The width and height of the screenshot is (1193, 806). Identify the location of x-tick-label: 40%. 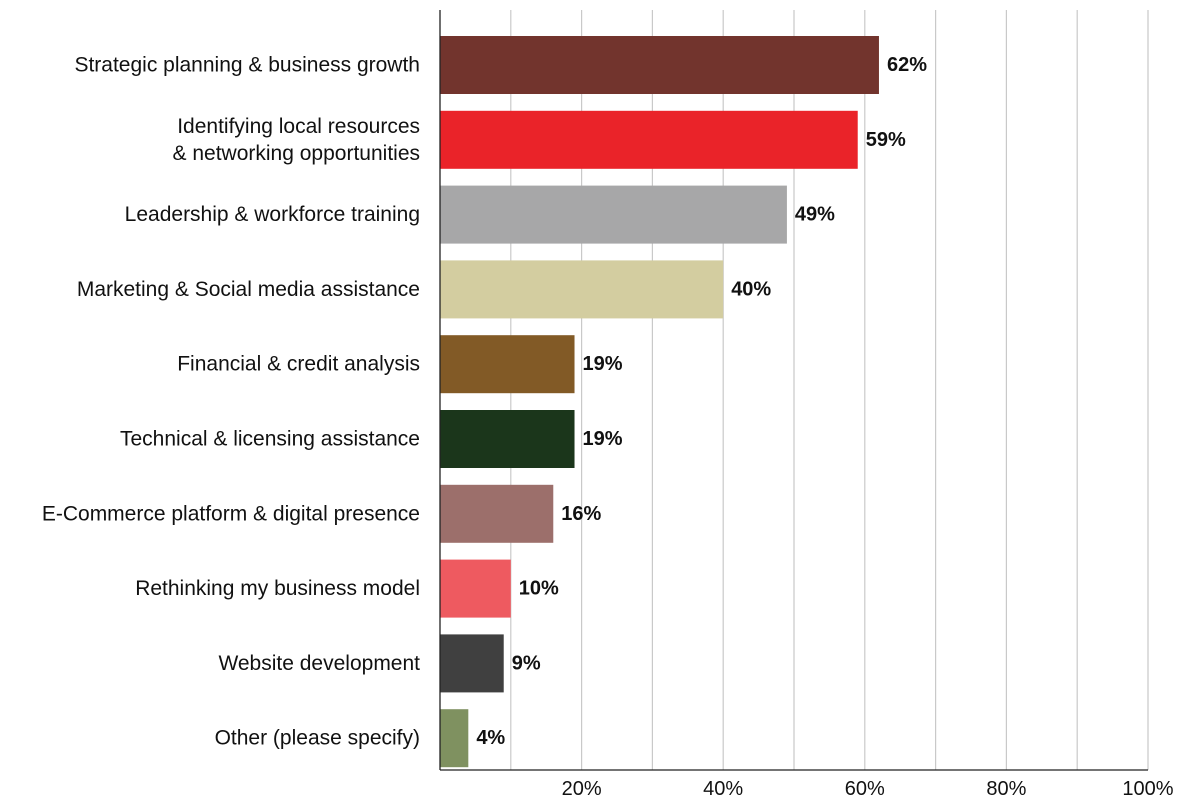
(723, 789).